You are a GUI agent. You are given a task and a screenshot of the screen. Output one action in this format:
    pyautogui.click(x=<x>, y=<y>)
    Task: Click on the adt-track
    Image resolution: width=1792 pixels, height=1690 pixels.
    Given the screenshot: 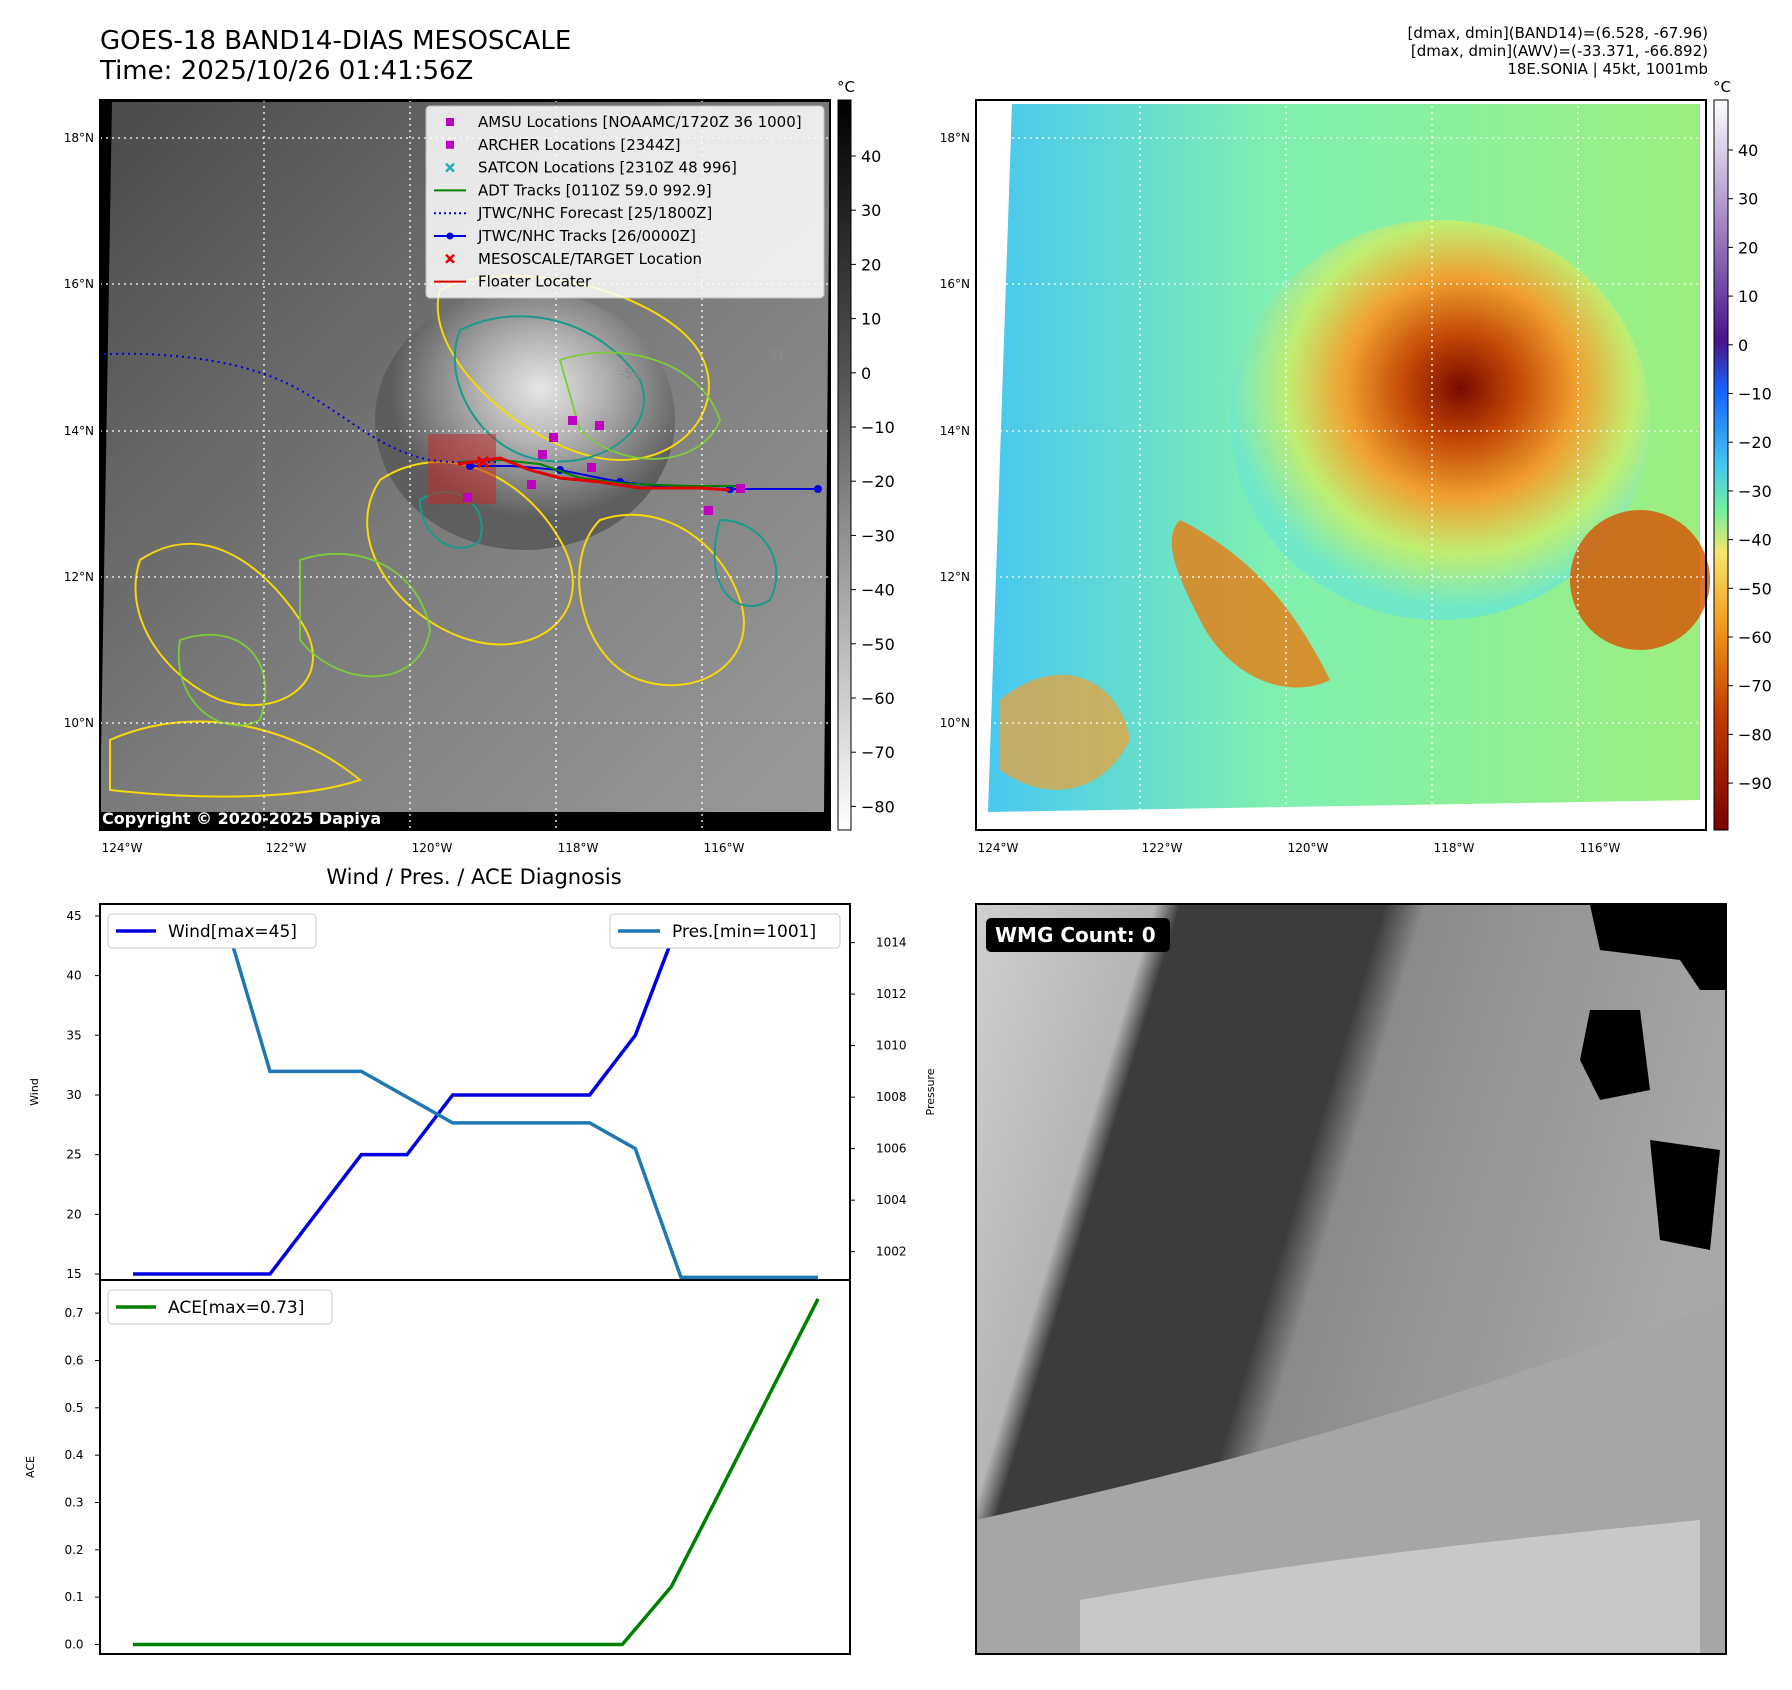 What is the action you would take?
    pyautogui.click(x=599, y=472)
    